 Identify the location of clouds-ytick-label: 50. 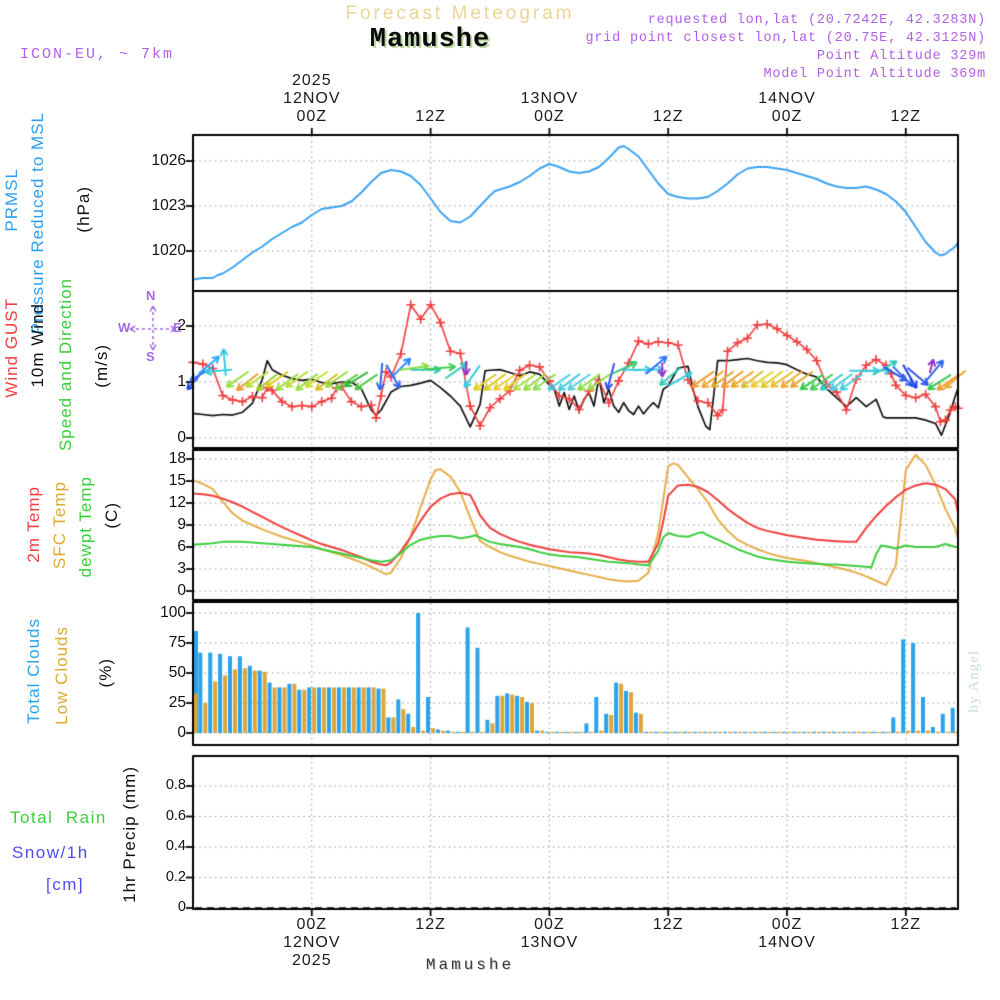
(177, 672).